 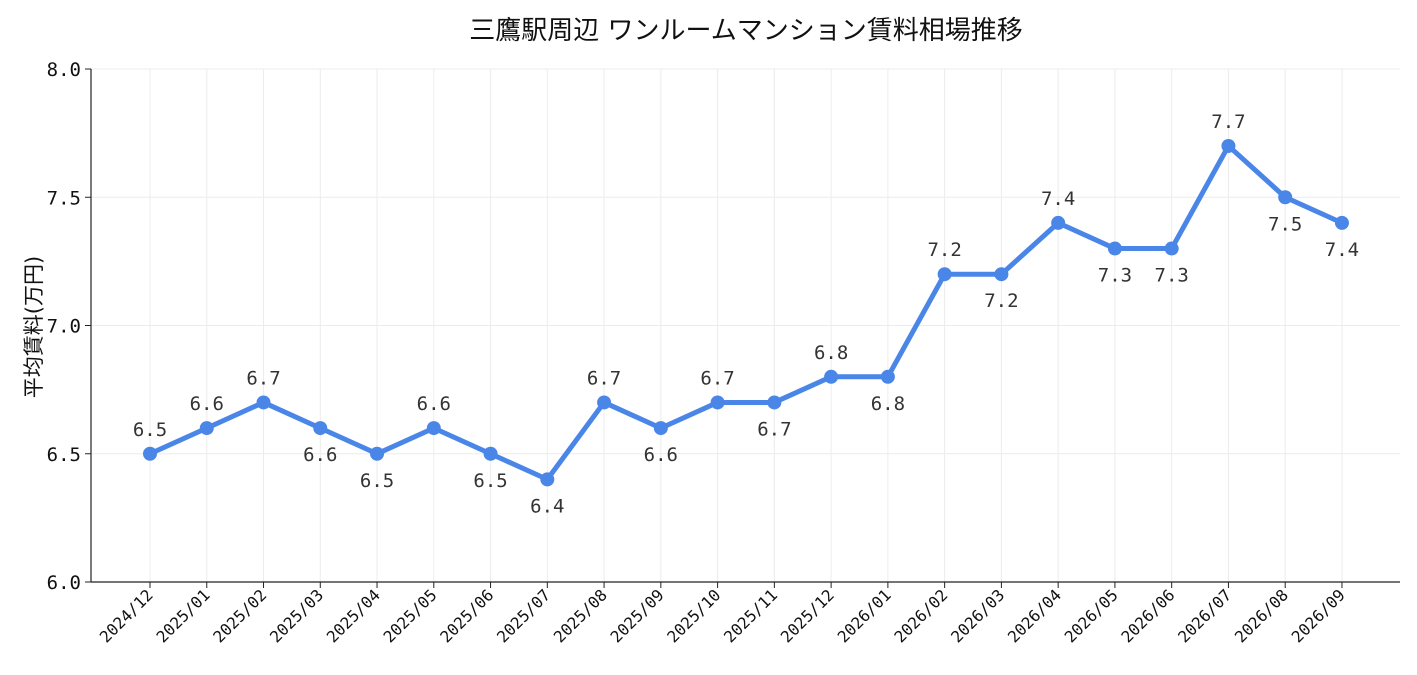 What do you see at coordinates (920, 615) in the screenshot?
I see `x-tick-label: 2026/02` at bounding box center [920, 615].